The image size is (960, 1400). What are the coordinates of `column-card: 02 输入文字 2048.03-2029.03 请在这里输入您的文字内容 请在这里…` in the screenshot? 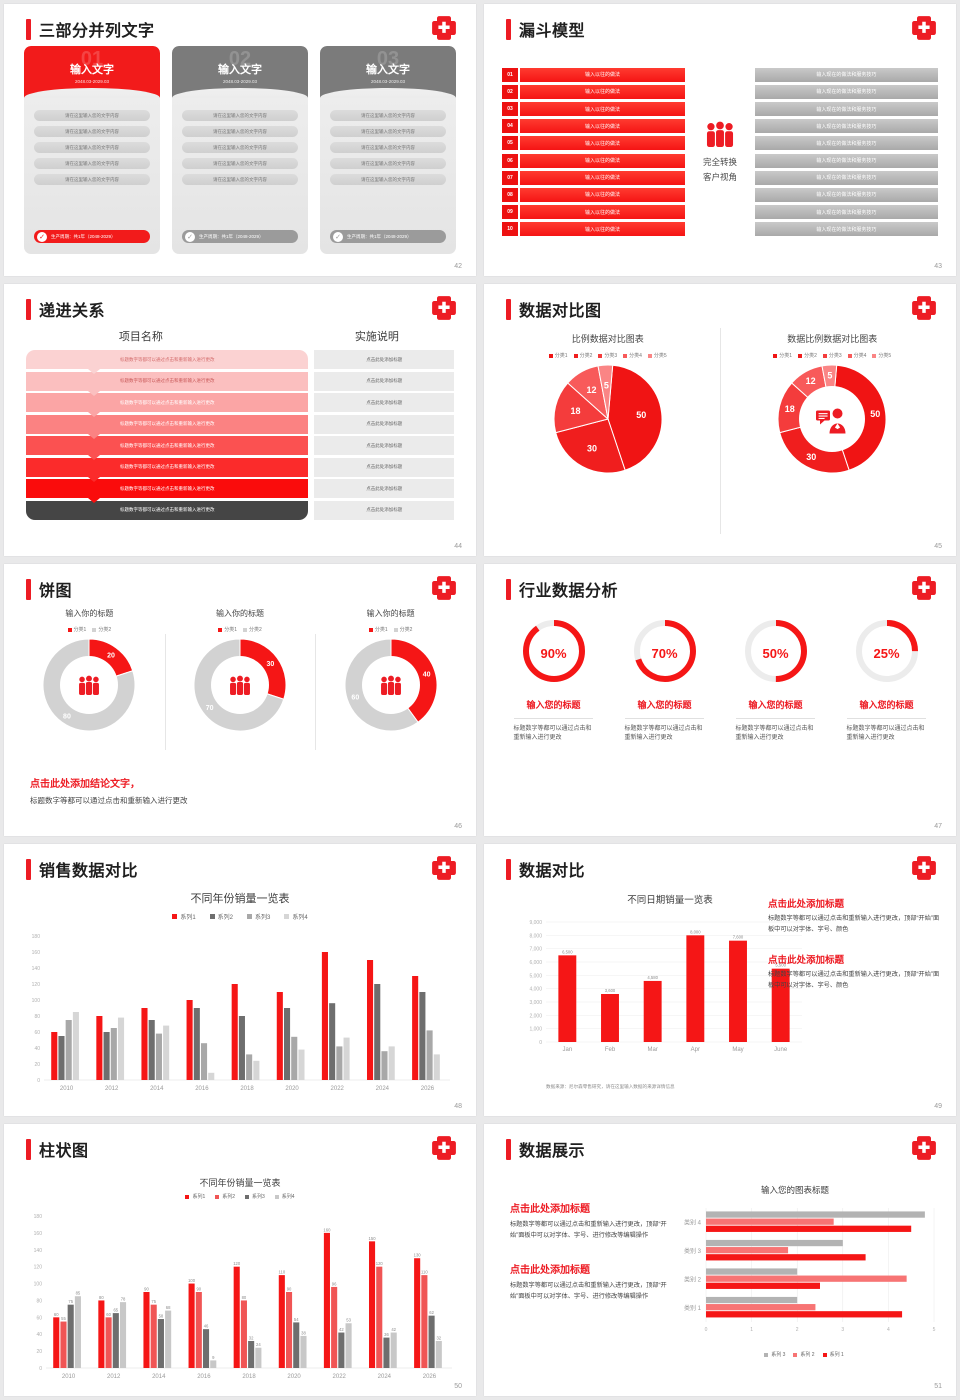 It's located at (240, 150).